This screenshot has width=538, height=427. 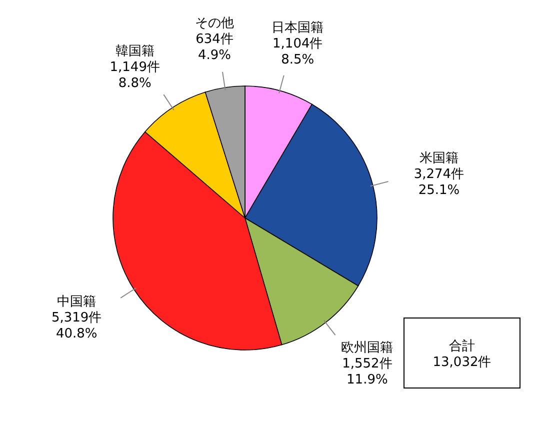 What do you see at coordinates (134, 51) in the screenshot?
I see `slice-label: 韓国籍` at bounding box center [134, 51].